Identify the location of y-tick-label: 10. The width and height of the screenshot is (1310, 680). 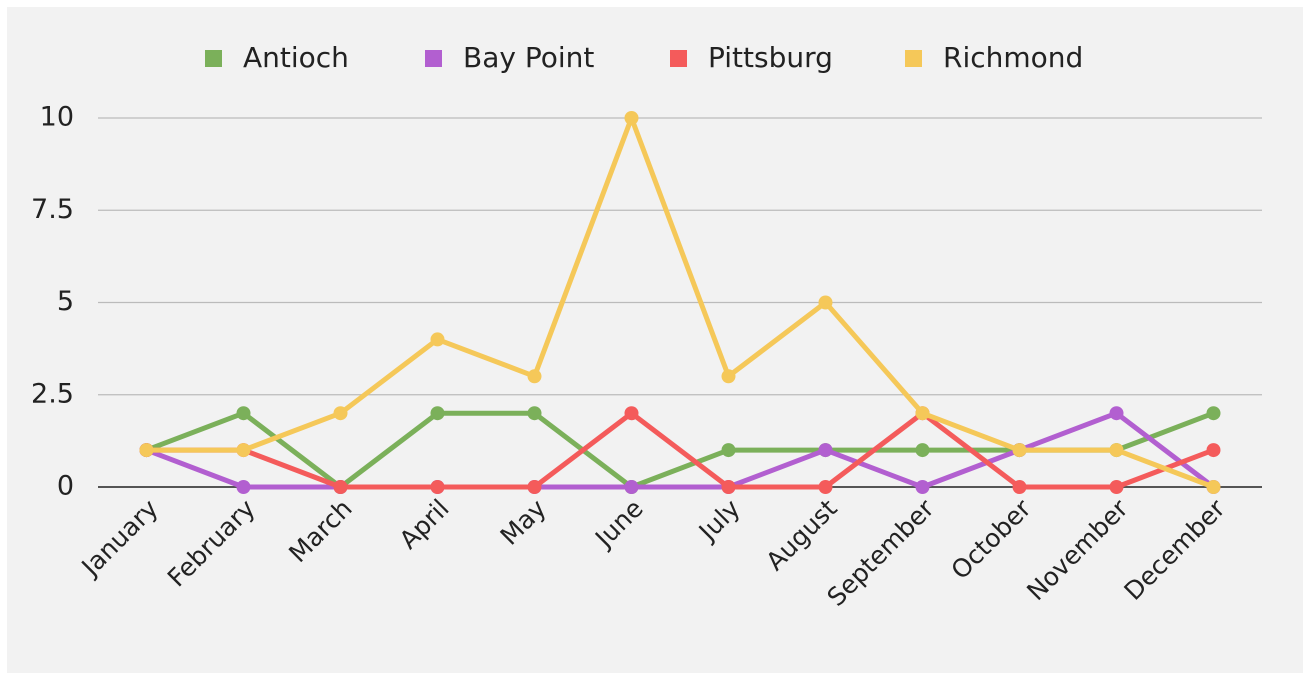
(57, 117).